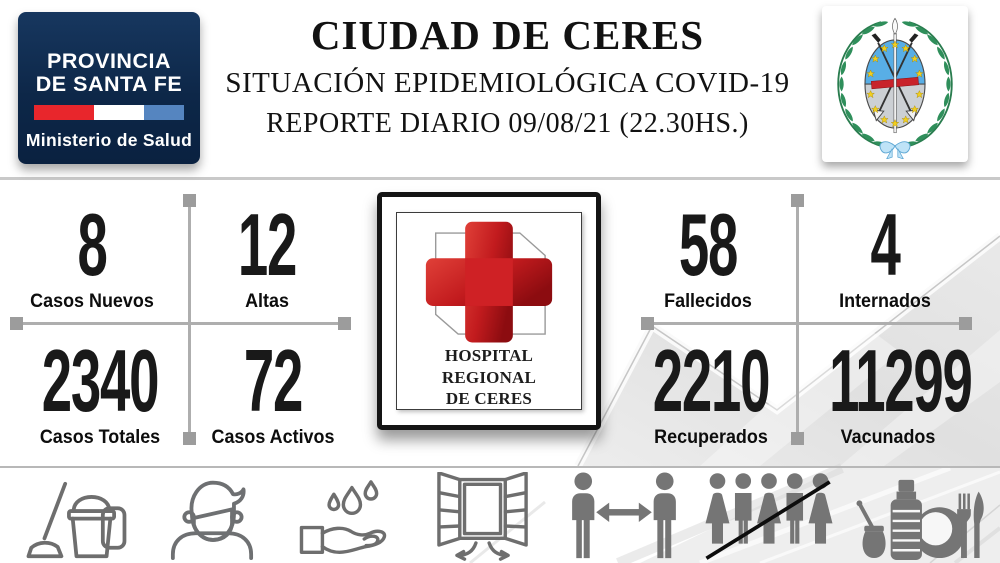  I want to click on right-grid-vline, so click(797, 319).